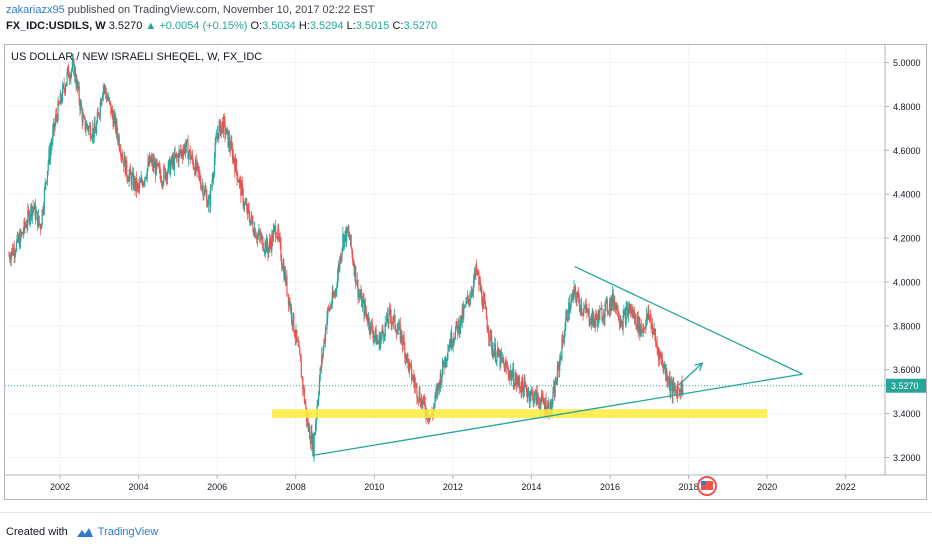 Image resolution: width=932 pixels, height=550 pixels. What do you see at coordinates (128, 532) in the screenshot?
I see `tradingview-link: TradingView` at bounding box center [128, 532].